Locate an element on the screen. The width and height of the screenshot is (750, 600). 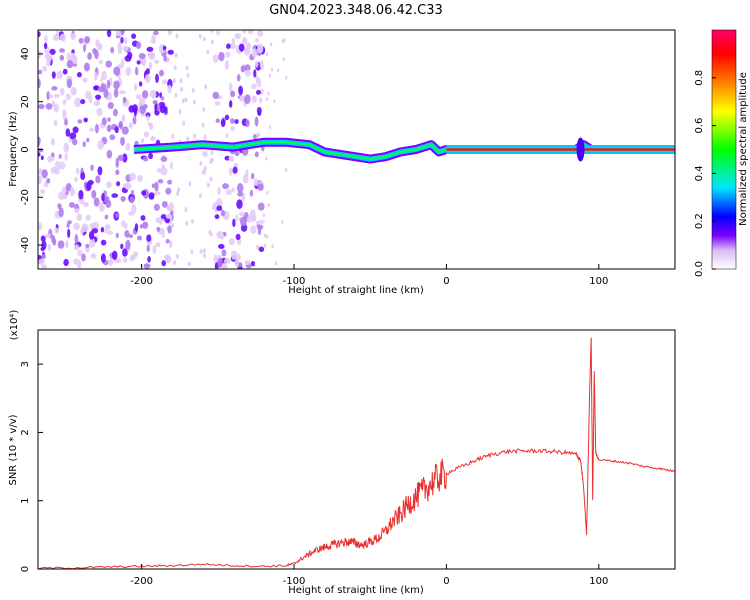
y-tick-label: 0 is located at coordinates (25, 569).